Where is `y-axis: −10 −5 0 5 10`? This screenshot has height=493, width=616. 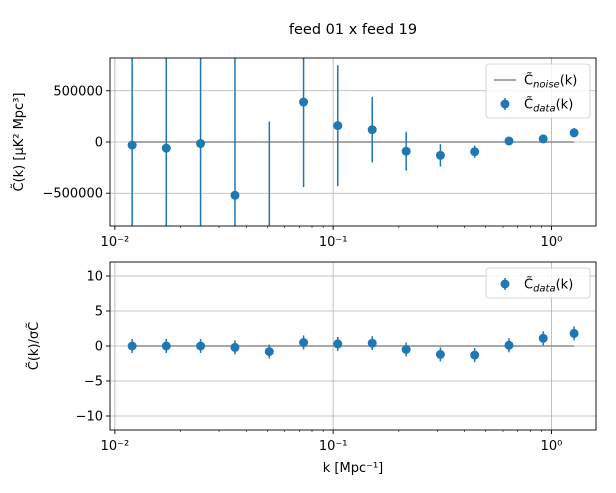 y-axis: −10 −5 0 5 10 is located at coordinates (93, 347).